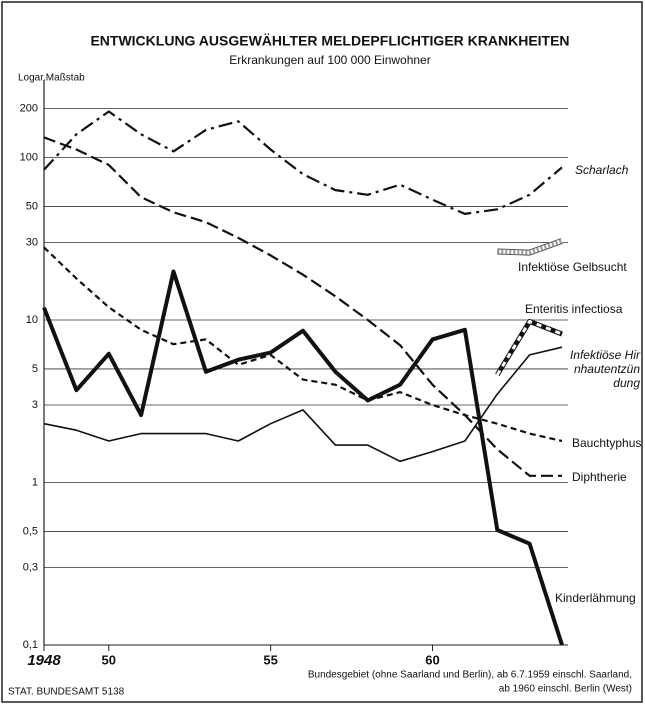  What do you see at coordinates (32, 242) in the screenshot?
I see `y-tick-label: 30` at bounding box center [32, 242].